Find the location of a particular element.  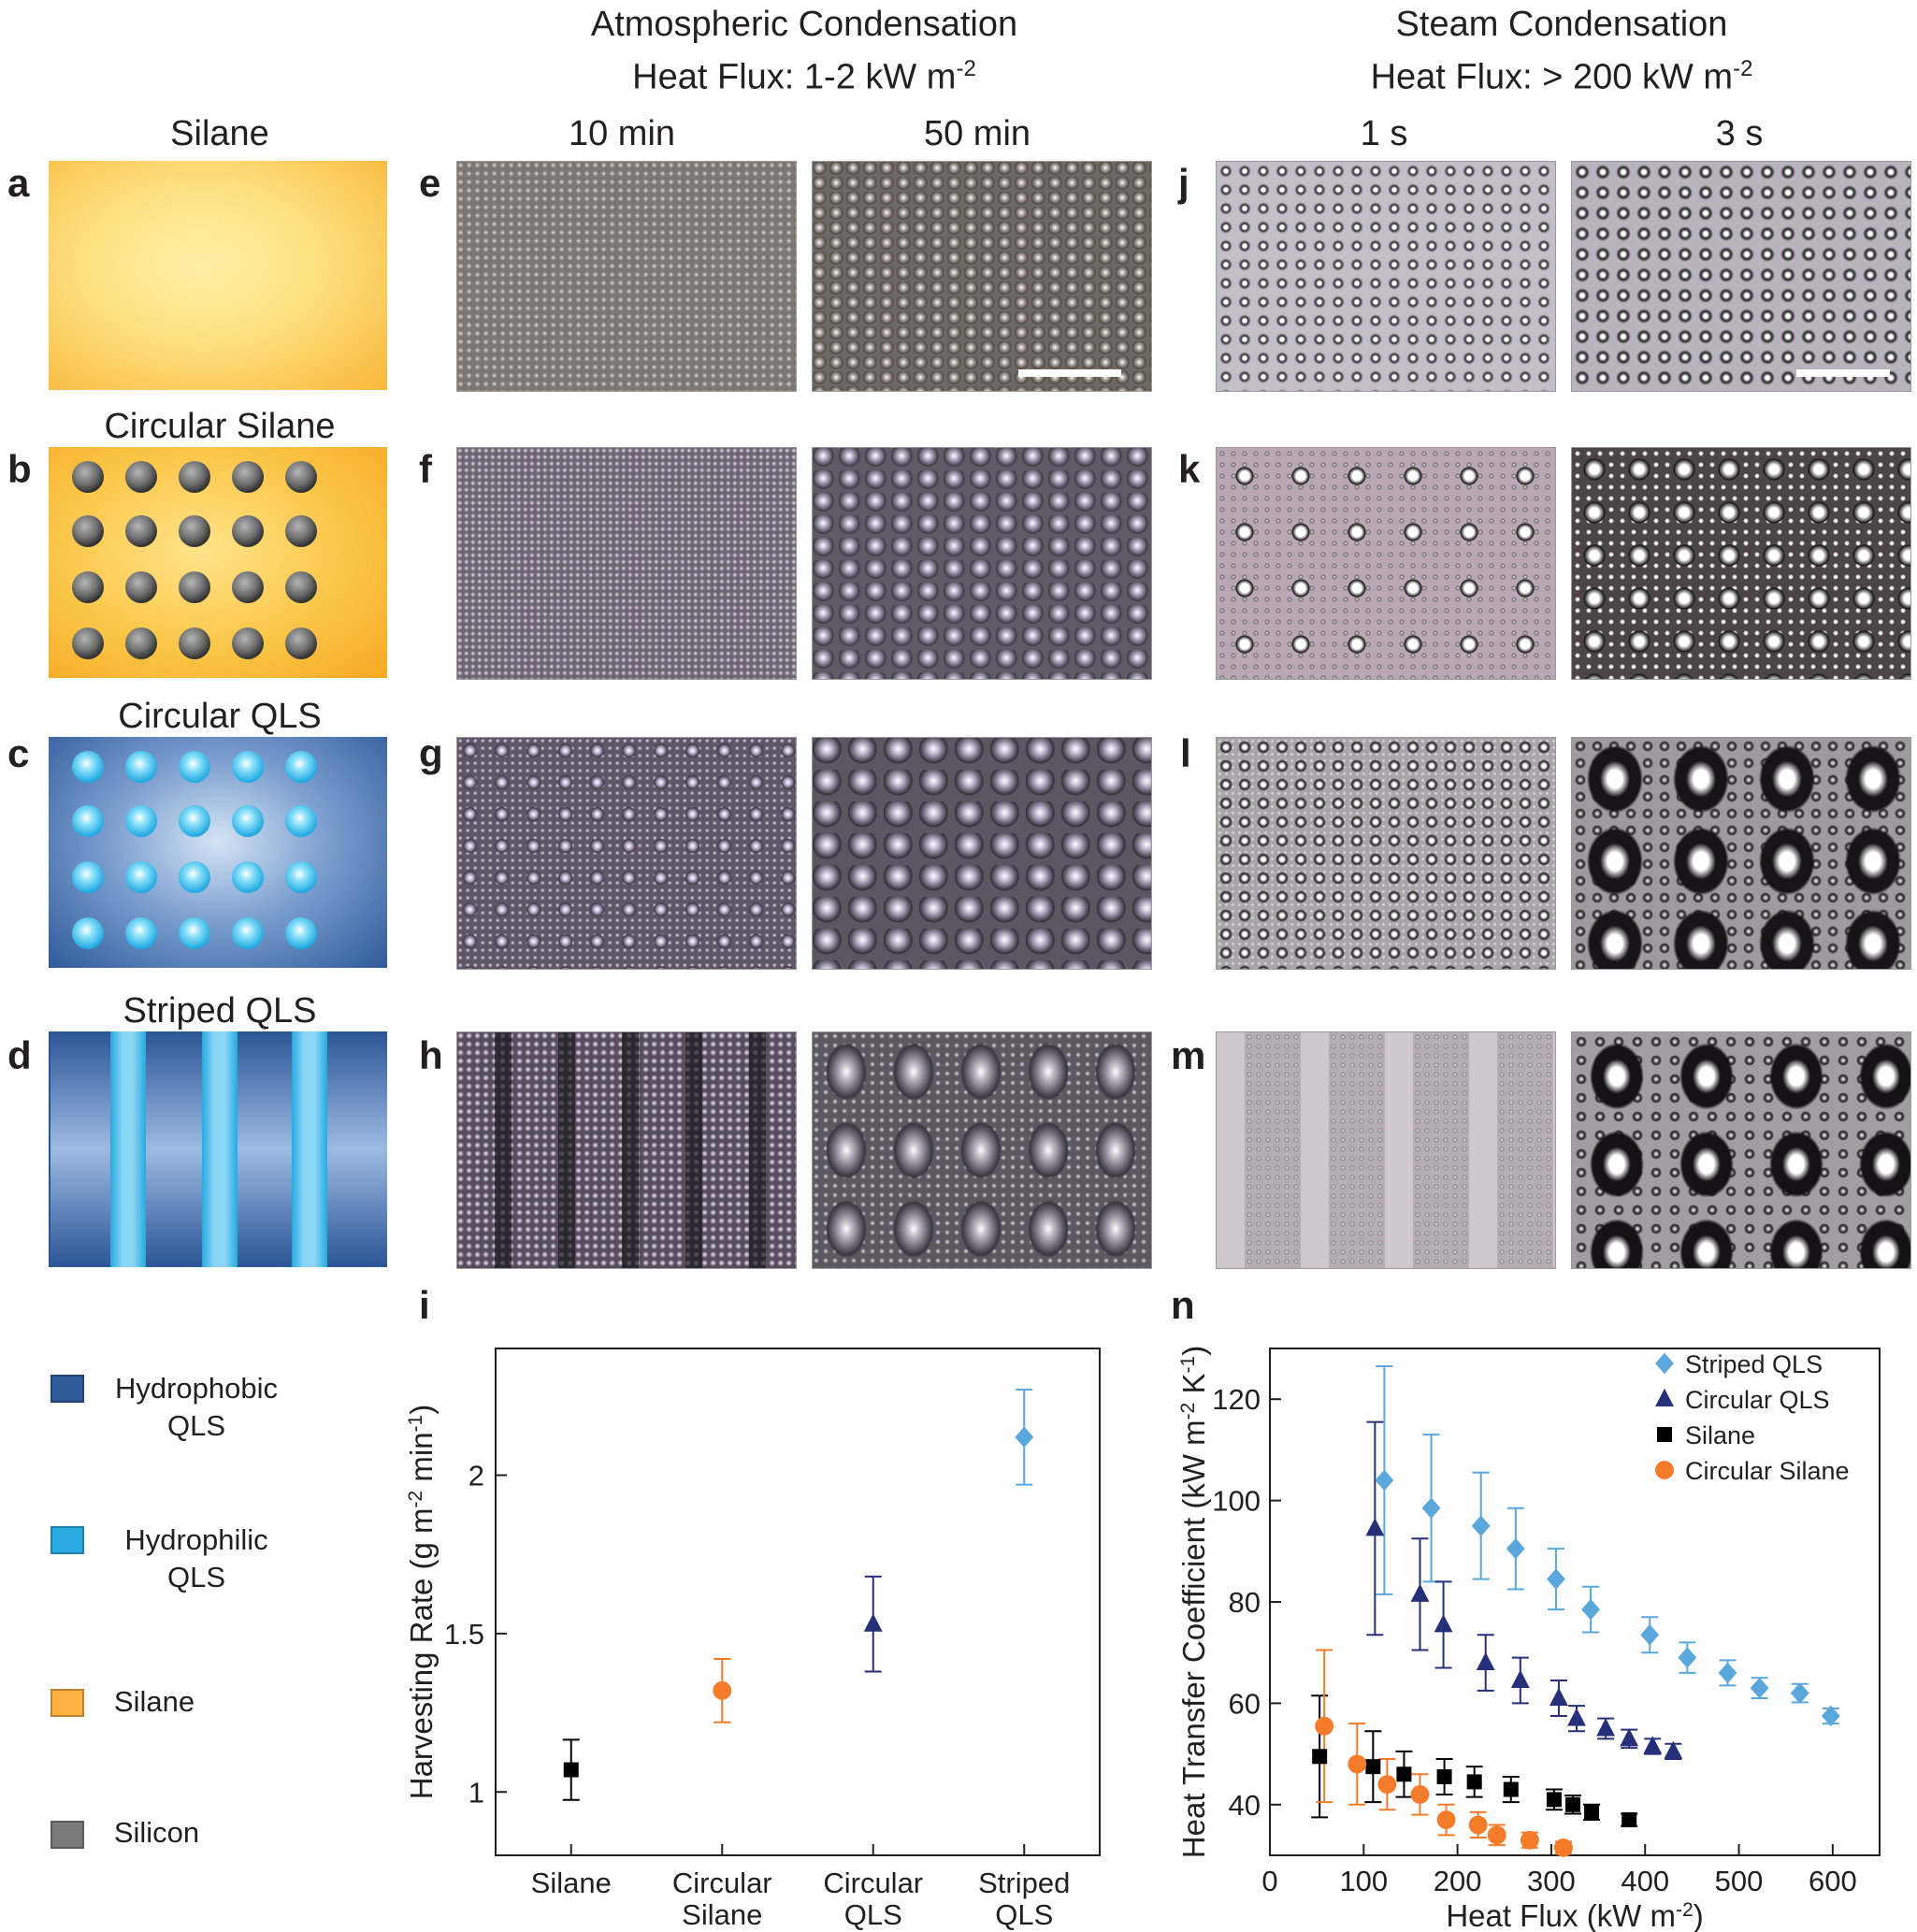

photo-circular-silane-50-min is located at coordinates (982, 563).